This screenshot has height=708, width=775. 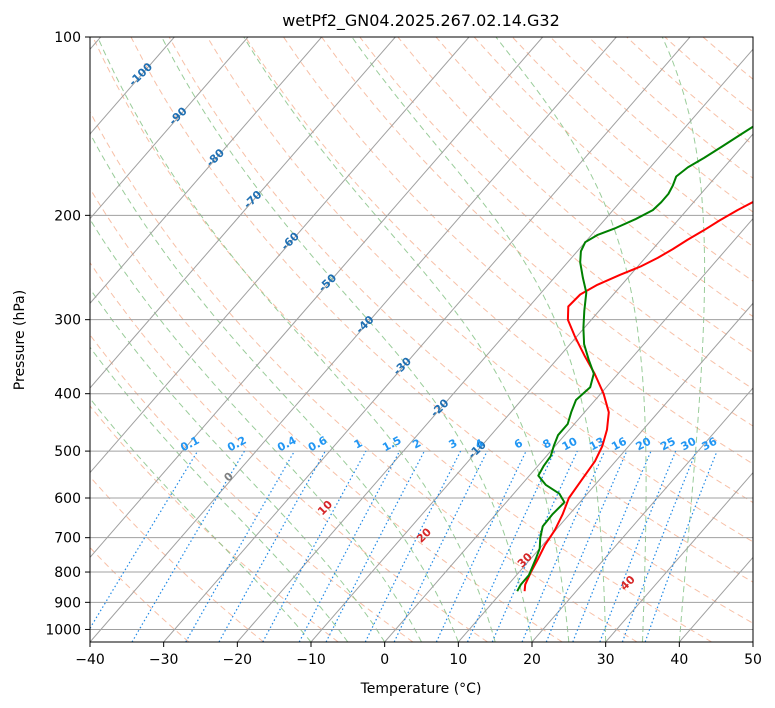 What do you see at coordinates (20, 340) in the screenshot?
I see `y-axis-label: Pressure (hPa)` at bounding box center [20, 340].